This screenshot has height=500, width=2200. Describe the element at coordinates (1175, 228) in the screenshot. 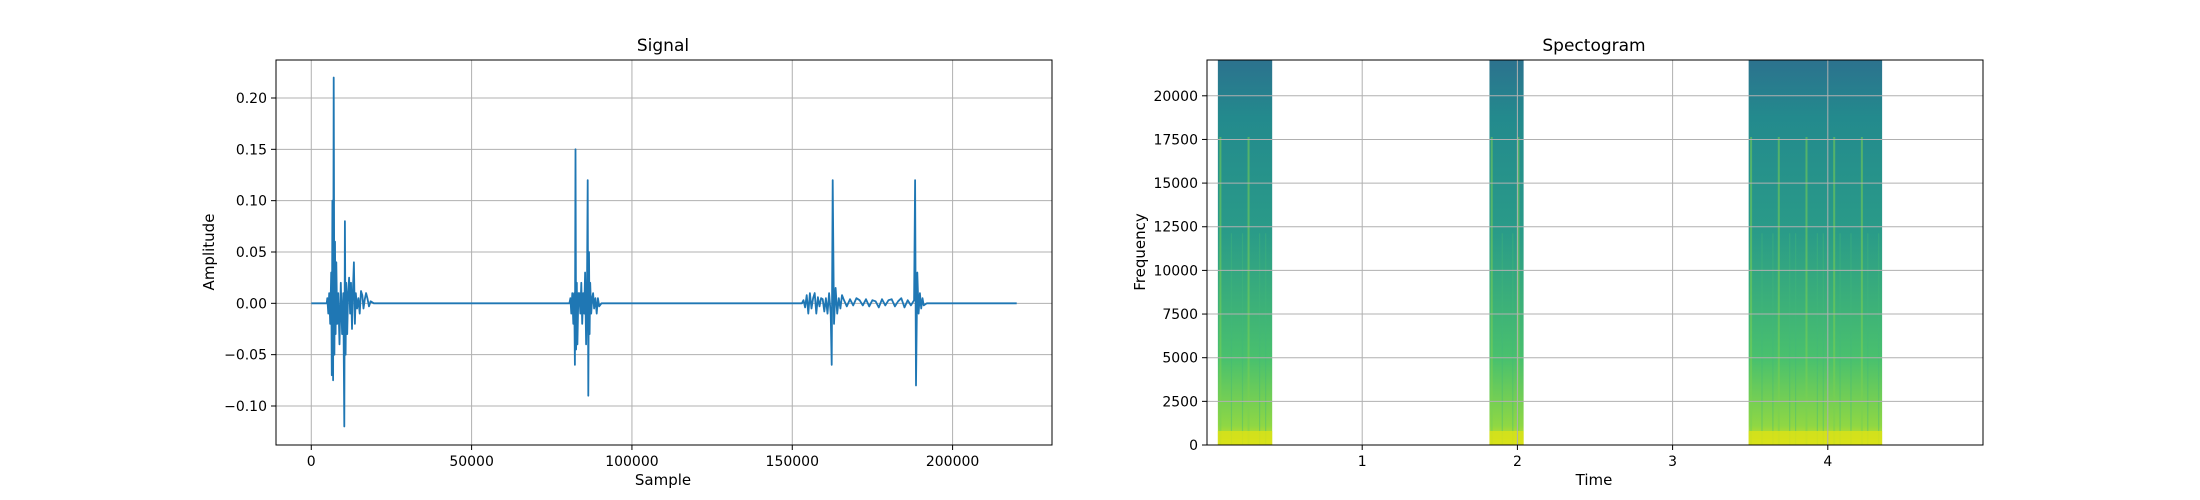

I see `spectrogram-y-tick-label: 12500` at that location.